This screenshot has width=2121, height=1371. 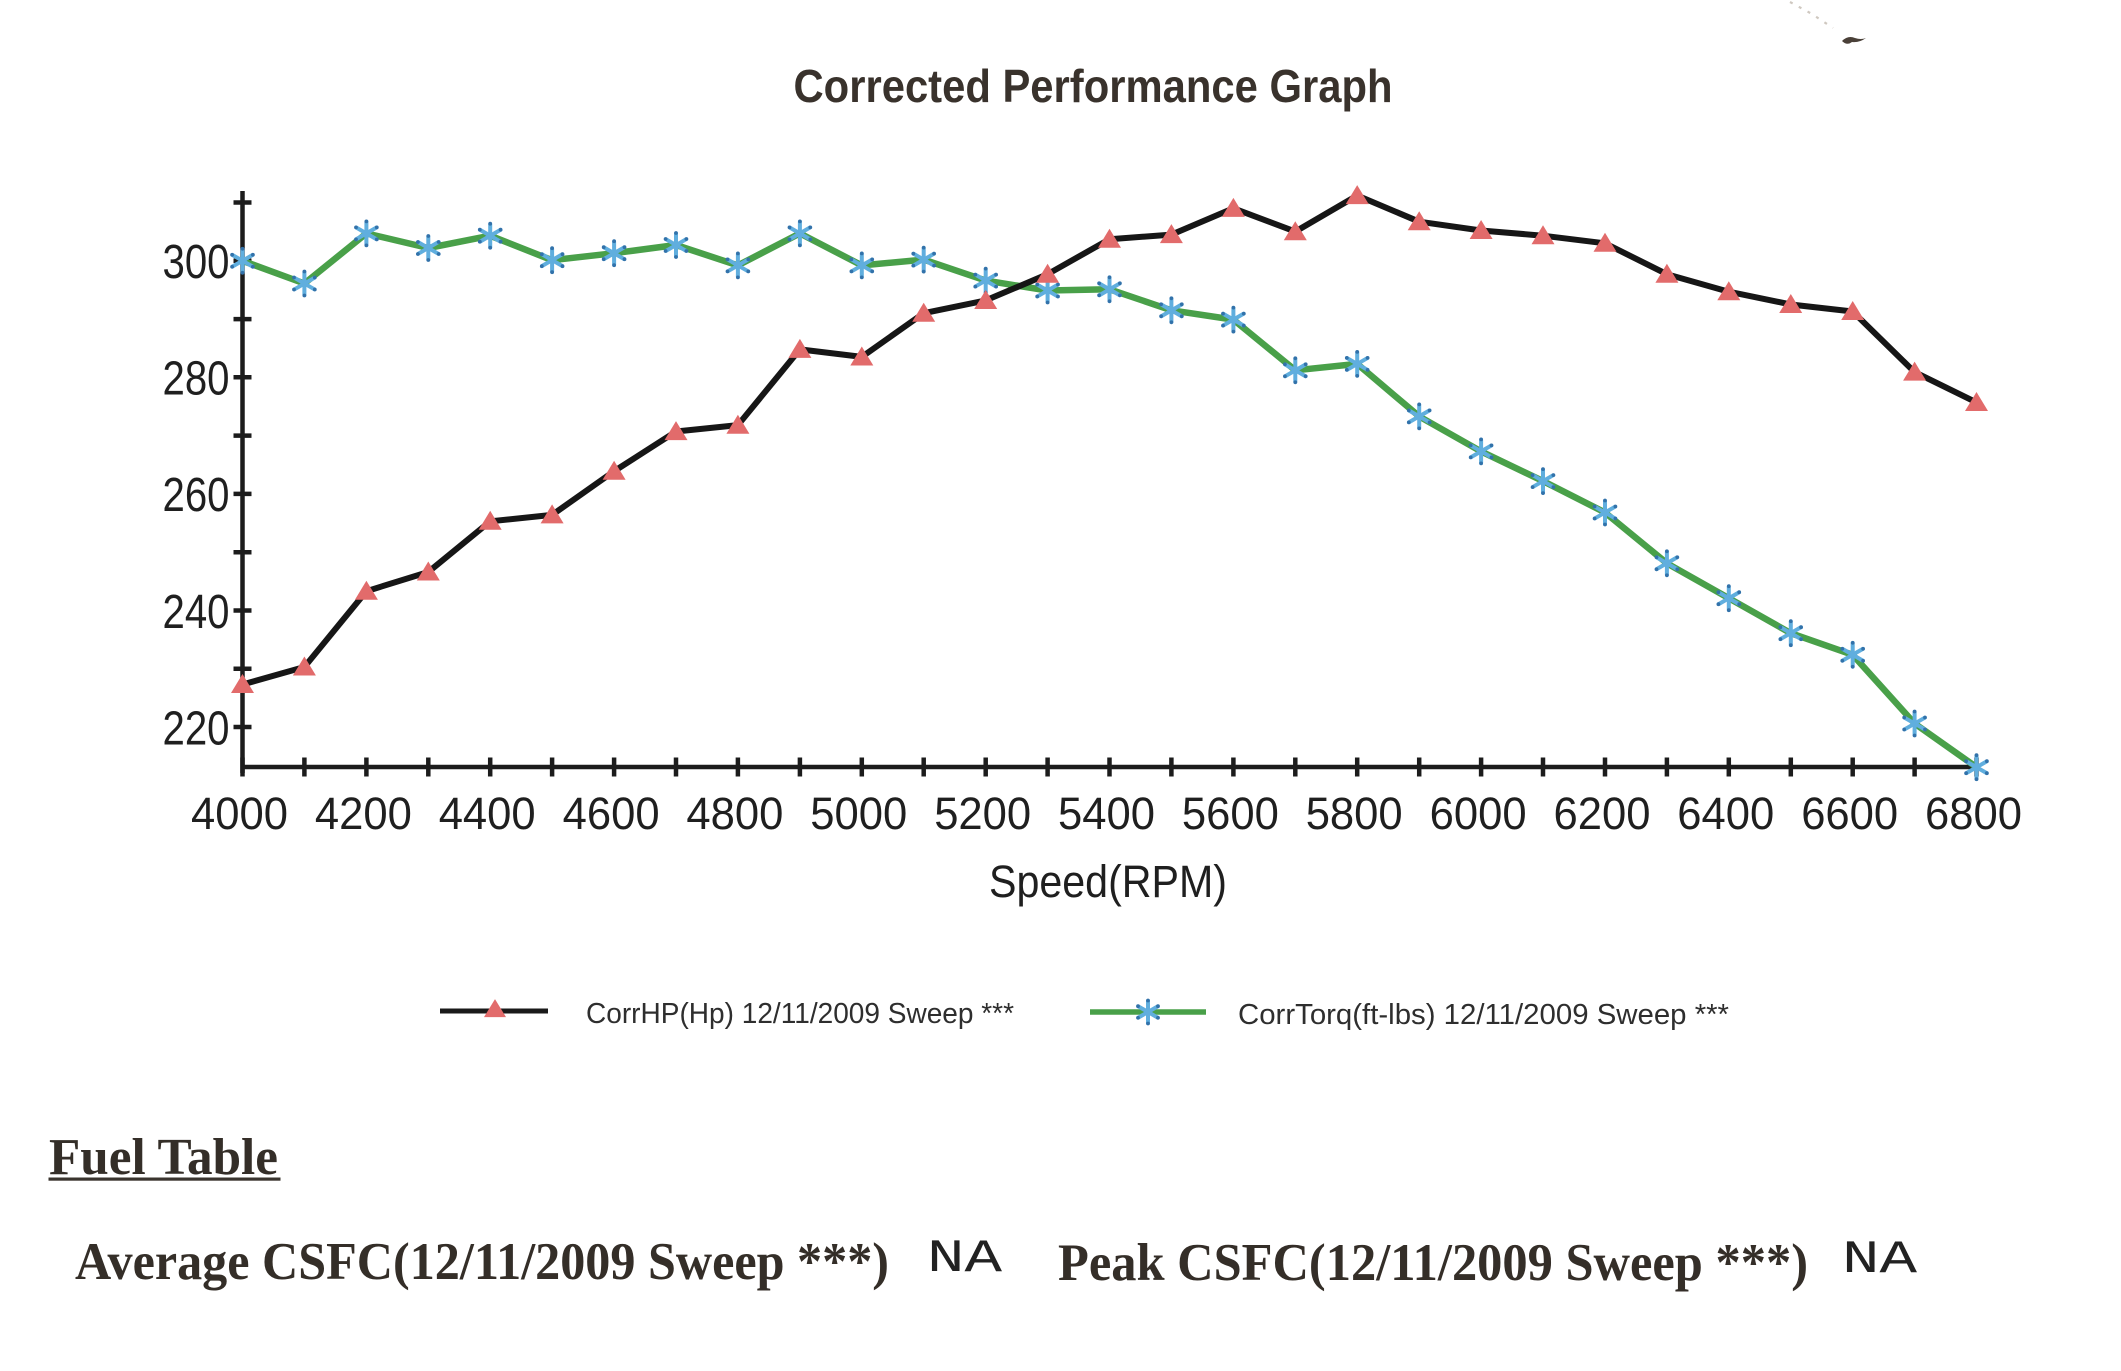 What do you see at coordinates (1093, 86) in the screenshot?
I see `svg-text: Corrected Performance Graph` at bounding box center [1093, 86].